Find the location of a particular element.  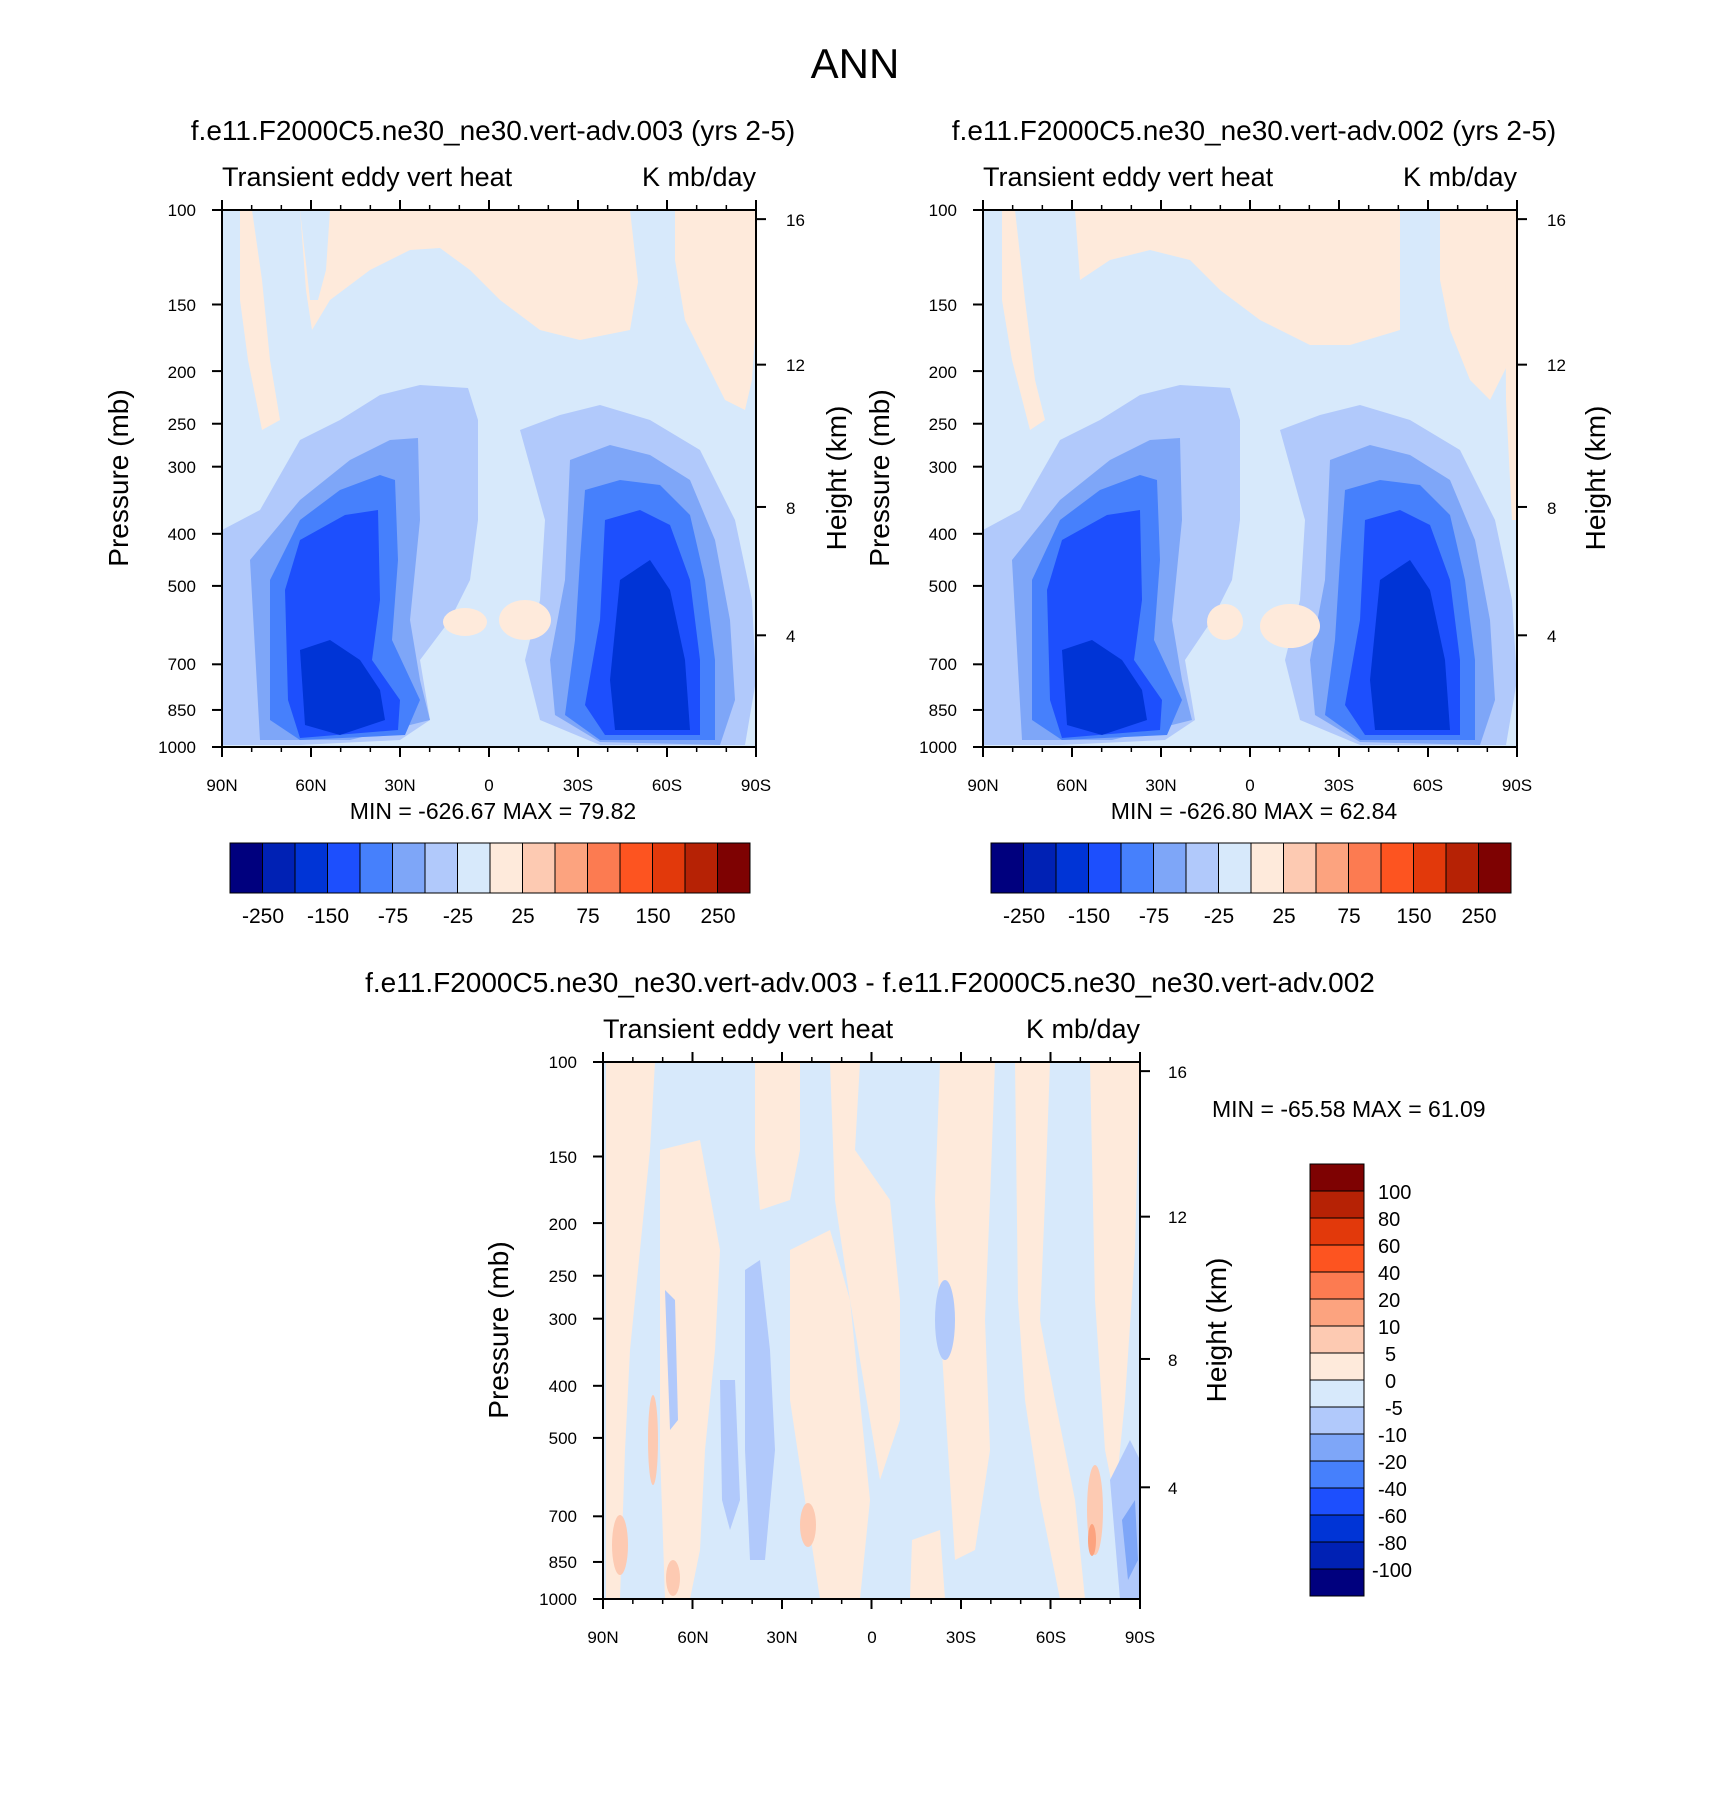

panel-3-left-label: Transient eddy vert heat is located at coordinates (748, 1029).